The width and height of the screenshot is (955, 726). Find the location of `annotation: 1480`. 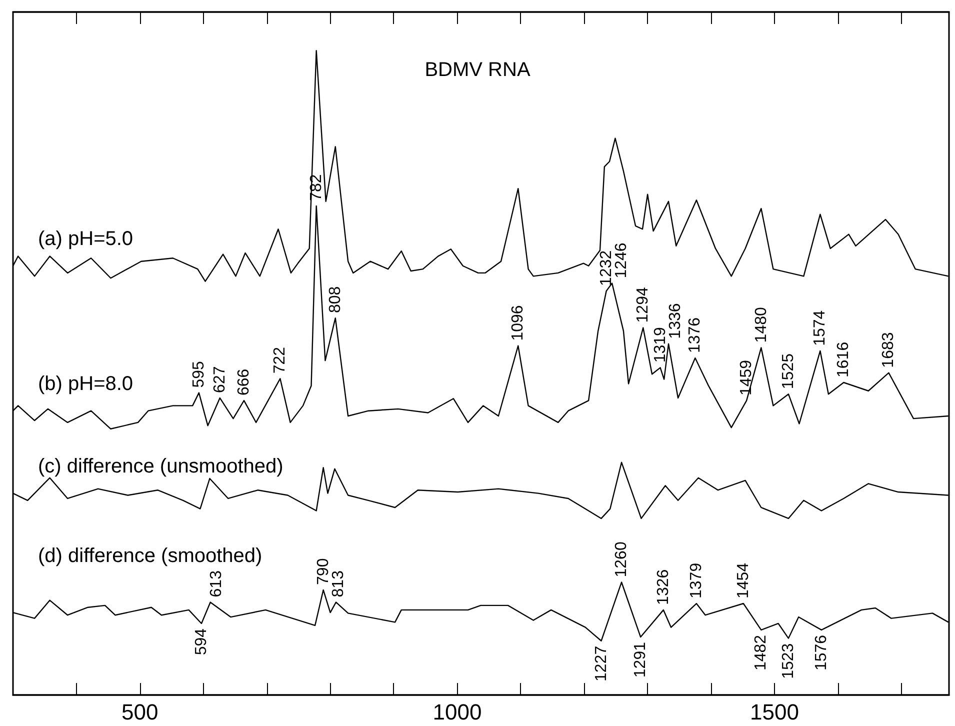

annotation: 1480 is located at coordinates (761, 325).